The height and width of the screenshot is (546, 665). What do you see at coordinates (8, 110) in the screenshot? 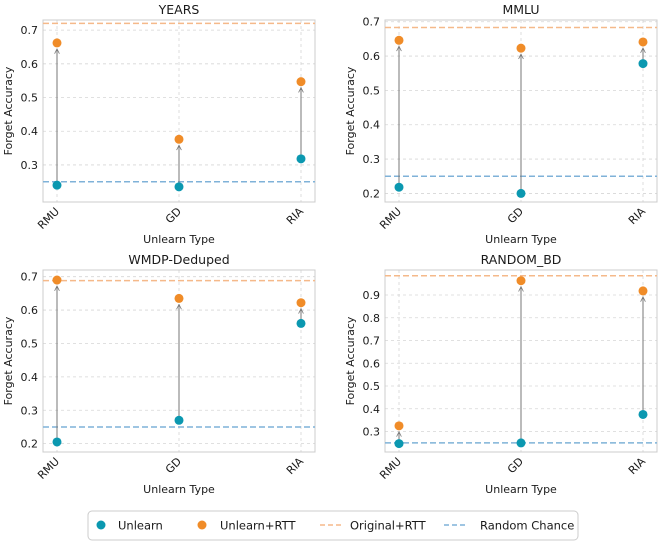
I see `years-ylabel: Forget Accuracy` at bounding box center [8, 110].